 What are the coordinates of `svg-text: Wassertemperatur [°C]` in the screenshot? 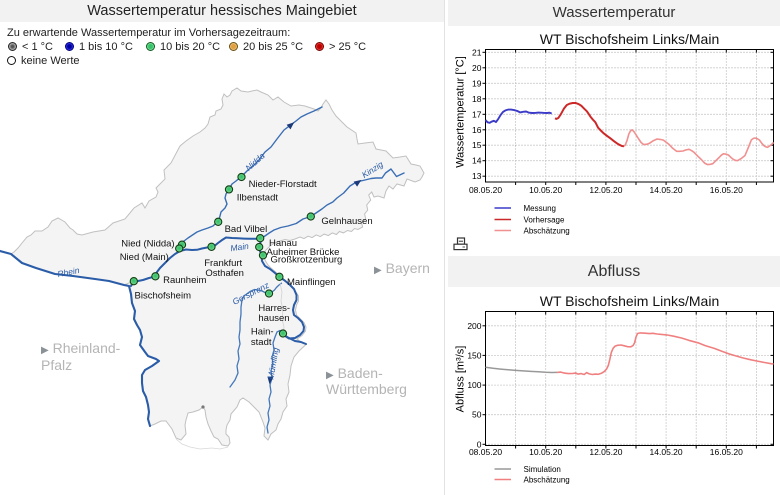 It's located at (460, 112).